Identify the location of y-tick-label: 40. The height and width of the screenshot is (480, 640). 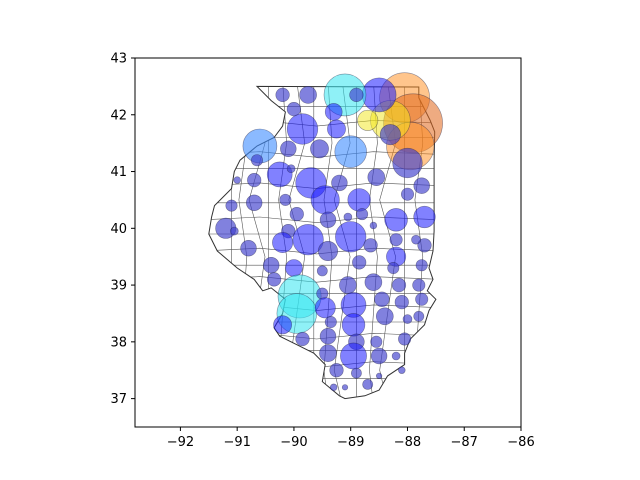
(118, 229).